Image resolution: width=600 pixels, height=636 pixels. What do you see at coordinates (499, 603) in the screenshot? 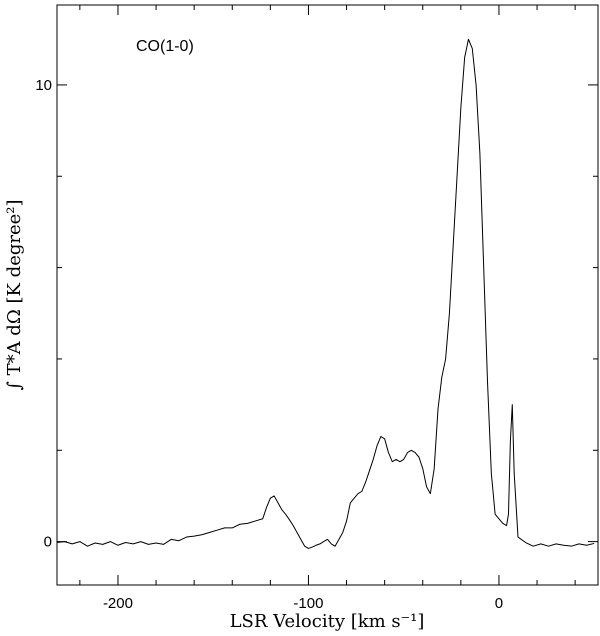
I see `x-tick-label: 0` at bounding box center [499, 603].